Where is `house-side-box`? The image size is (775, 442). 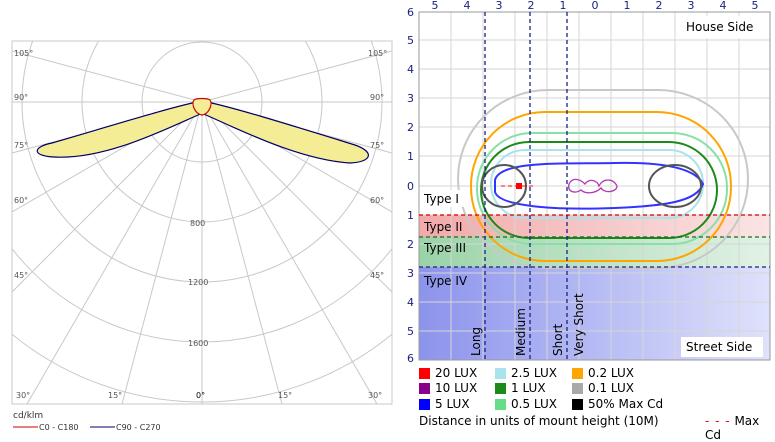
house-side-box is located at coordinates (725, 27).